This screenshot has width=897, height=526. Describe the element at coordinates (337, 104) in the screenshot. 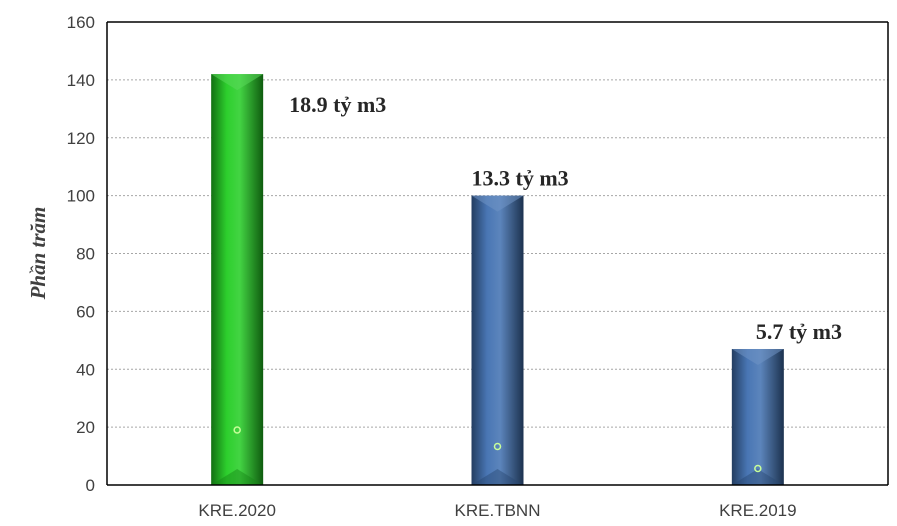

I see `bar-data-label: 18.9 tỷ m3` at that location.